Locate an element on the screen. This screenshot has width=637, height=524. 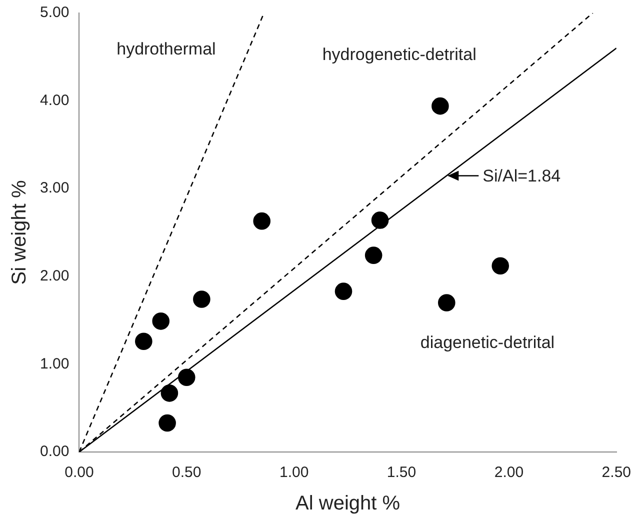
annotation: hydrogenetic-detrital is located at coordinates (399, 54).